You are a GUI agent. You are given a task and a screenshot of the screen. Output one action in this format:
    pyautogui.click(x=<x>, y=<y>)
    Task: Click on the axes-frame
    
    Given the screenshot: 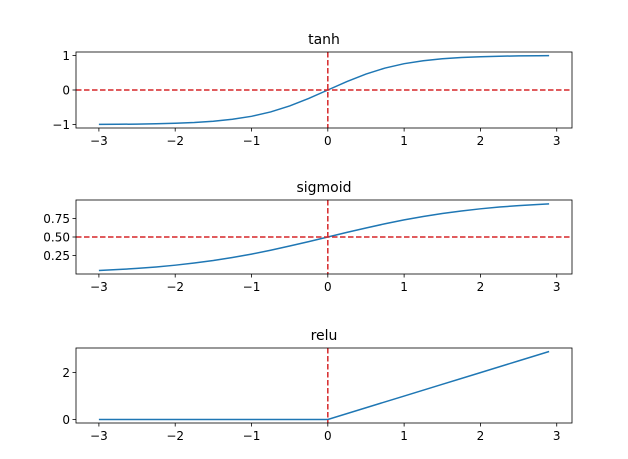 What is the action you would take?
    pyautogui.click(x=324, y=385)
    